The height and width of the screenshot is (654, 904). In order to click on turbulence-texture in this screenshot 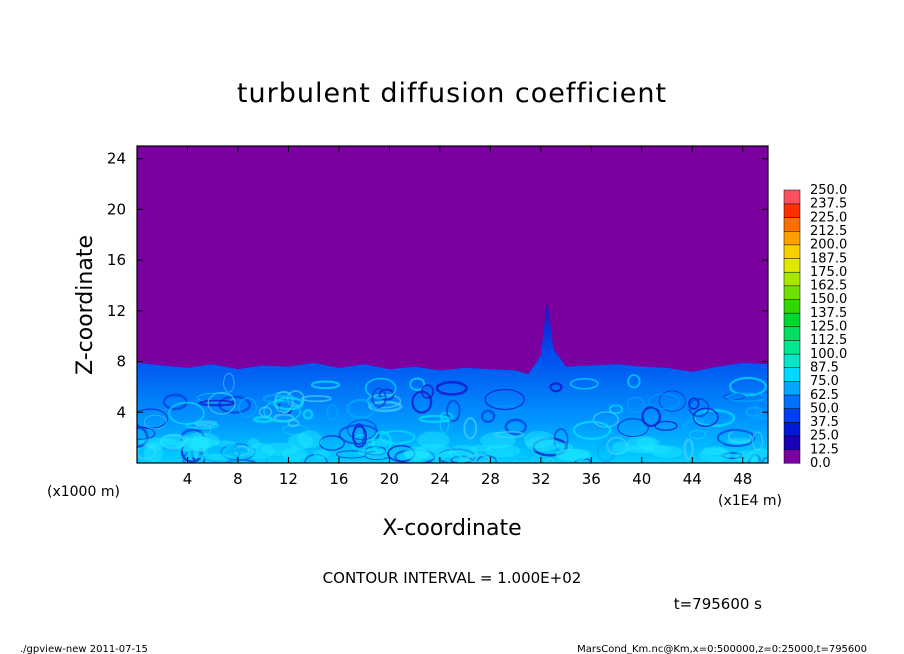, I will do `click(452, 417)`.